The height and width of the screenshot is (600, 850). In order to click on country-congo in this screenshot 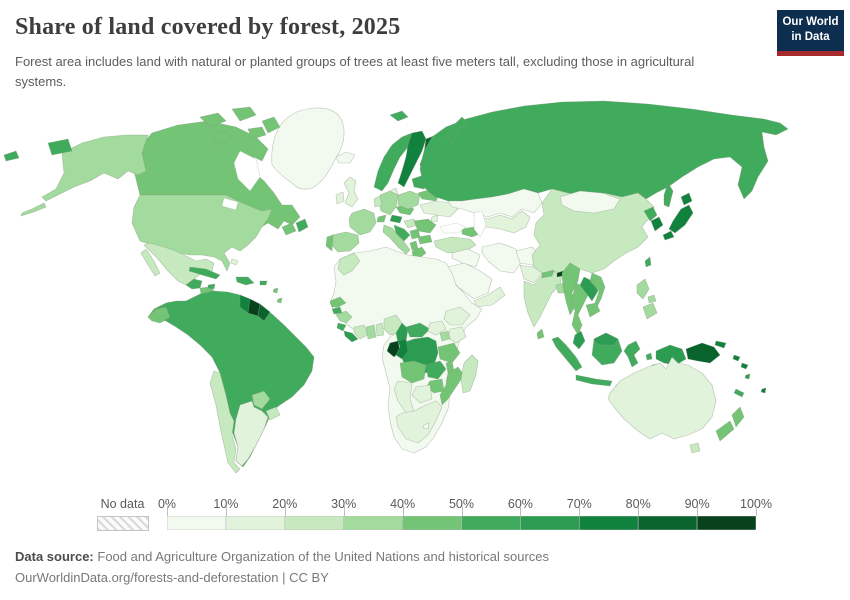, I will do `click(402, 349)`.